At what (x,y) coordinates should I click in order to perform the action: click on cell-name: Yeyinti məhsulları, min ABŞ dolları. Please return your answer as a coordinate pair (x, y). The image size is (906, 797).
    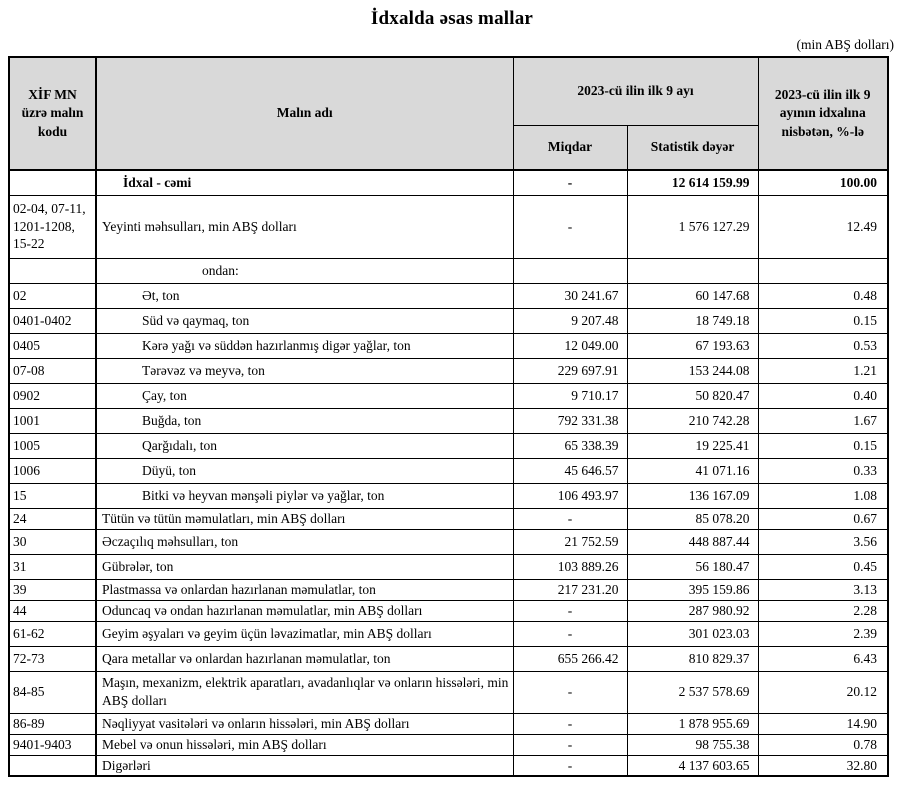
    Looking at the image, I should click on (304, 226).